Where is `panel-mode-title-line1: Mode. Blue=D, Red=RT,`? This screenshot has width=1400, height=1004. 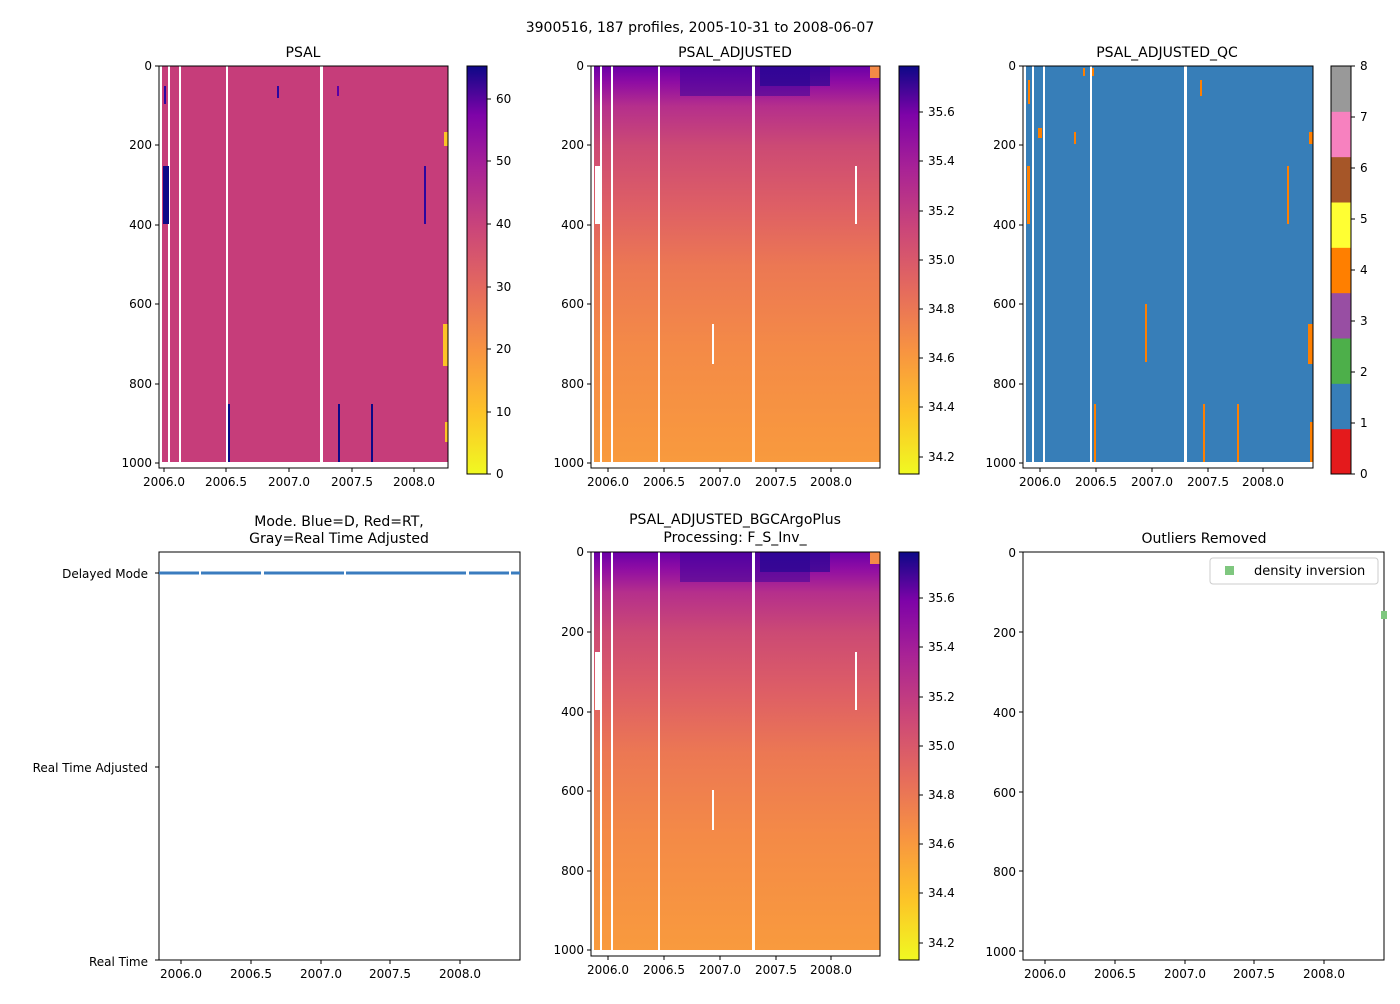 panel-mode-title-line1: Mode. Blue=D, Red=RT, is located at coordinates (338, 522).